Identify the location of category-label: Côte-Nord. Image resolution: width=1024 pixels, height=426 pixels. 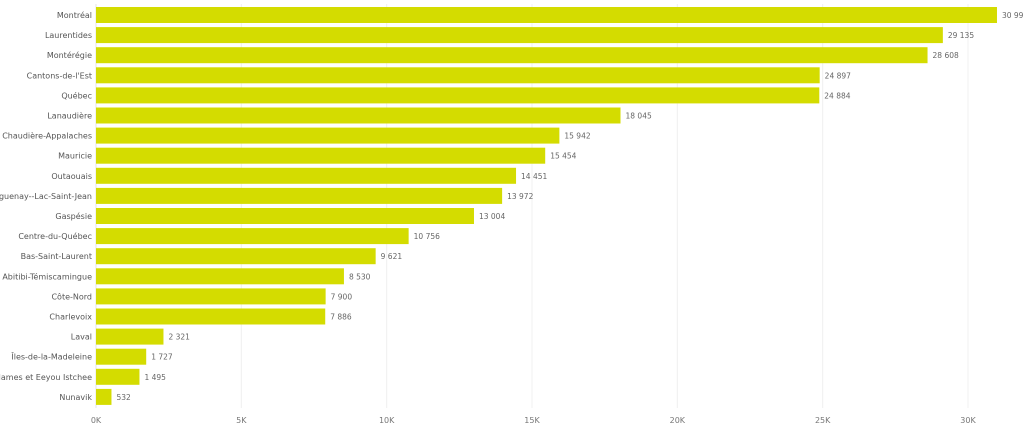
(71, 296).